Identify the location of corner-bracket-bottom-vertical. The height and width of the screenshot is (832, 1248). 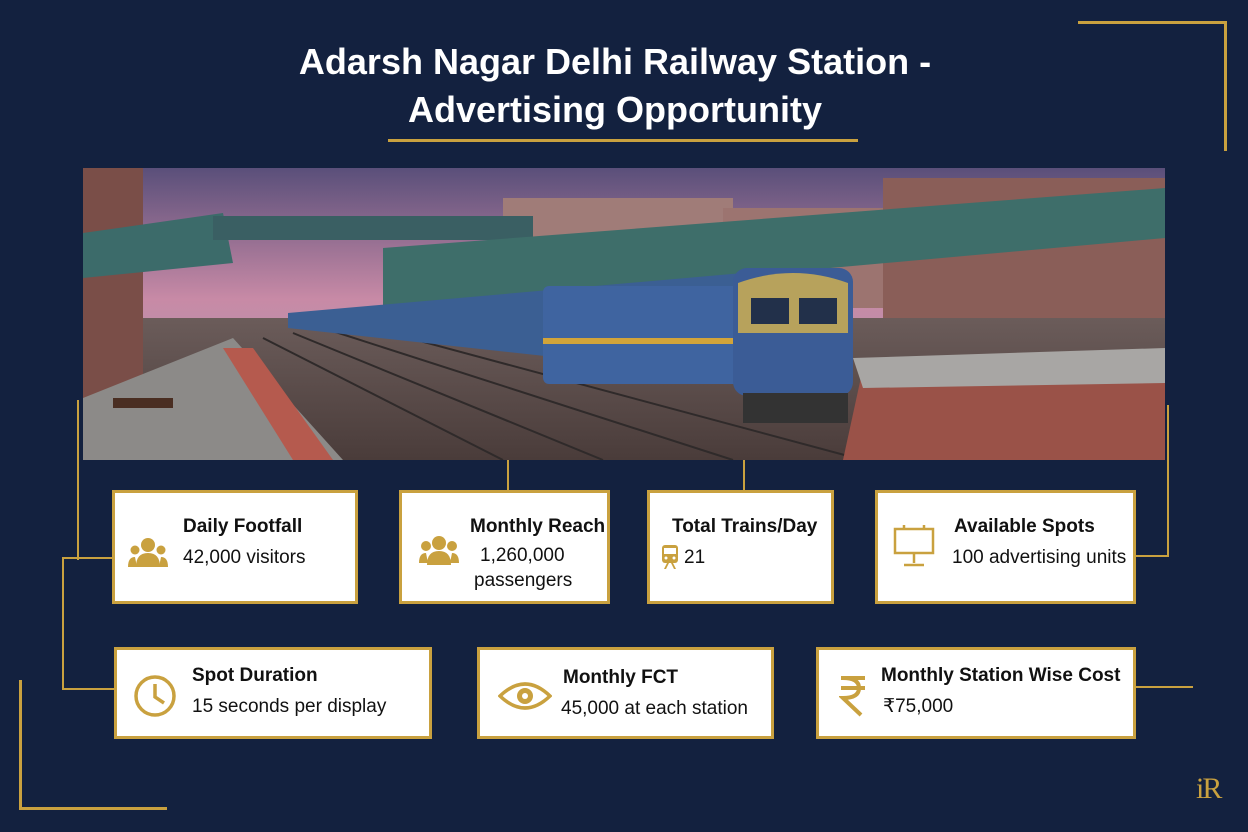
(20, 745).